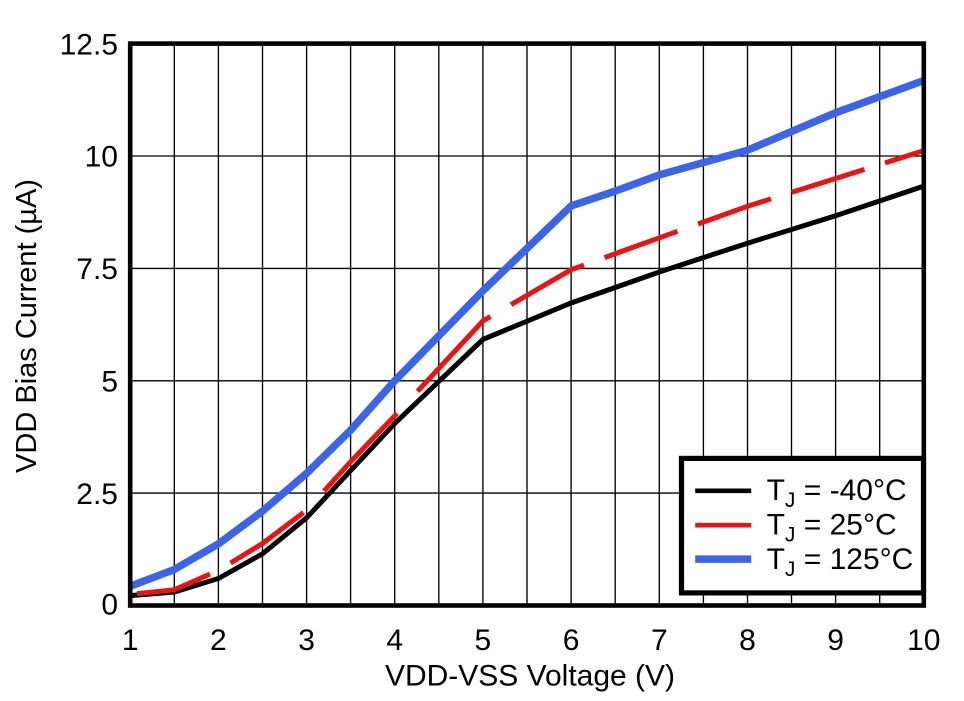 This screenshot has height=701, width=964. I want to click on svg-text: 2, so click(218, 640).